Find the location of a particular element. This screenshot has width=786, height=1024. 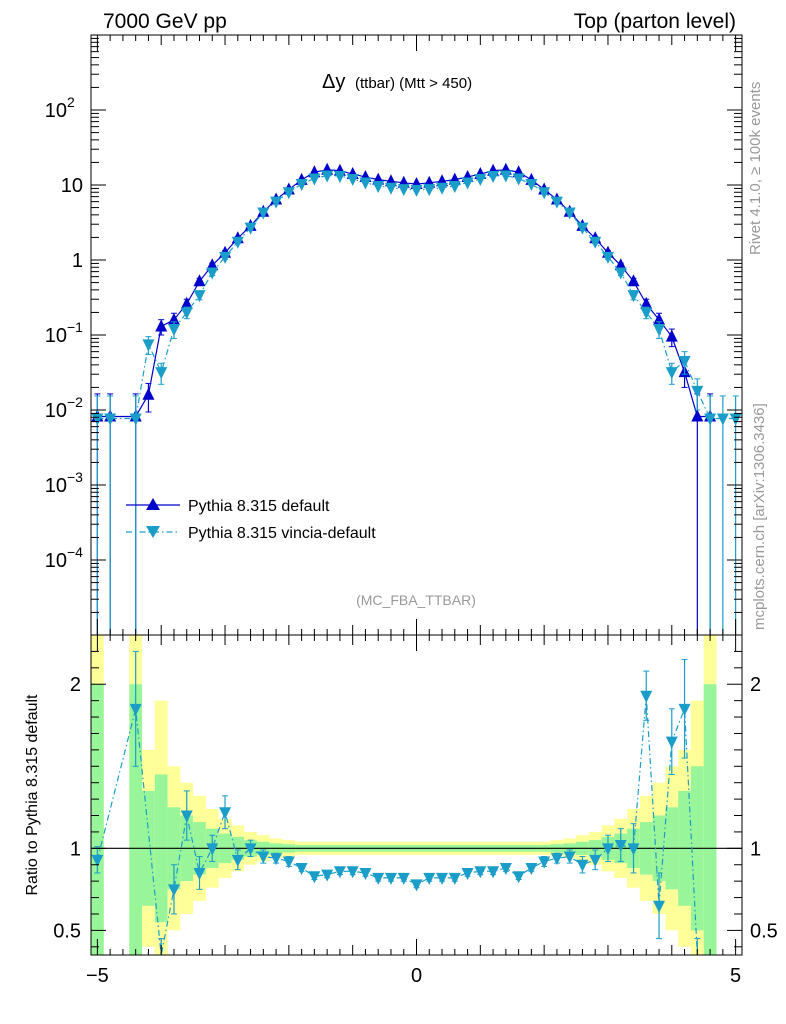

legend-label-default: Pythia 8.315 default is located at coordinates (259, 506).